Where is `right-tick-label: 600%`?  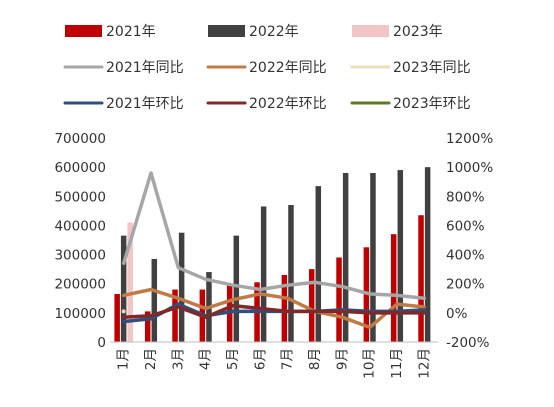
right-tick-label: 600% is located at coordinates (465, 226).